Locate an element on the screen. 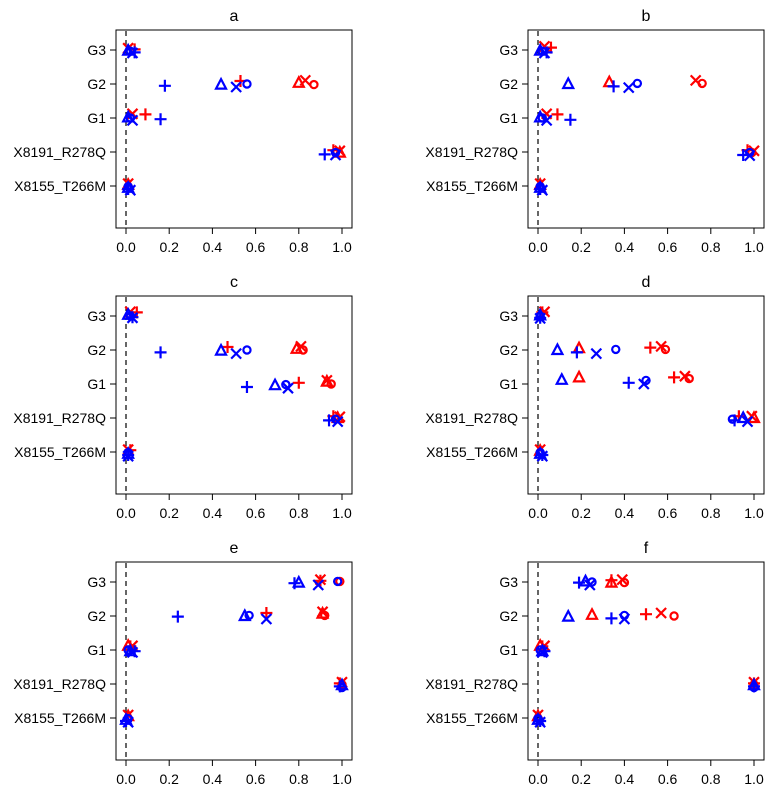 The width and height of the screenshot is (770, 800). plot-frame is located at coordinates (234, 395).